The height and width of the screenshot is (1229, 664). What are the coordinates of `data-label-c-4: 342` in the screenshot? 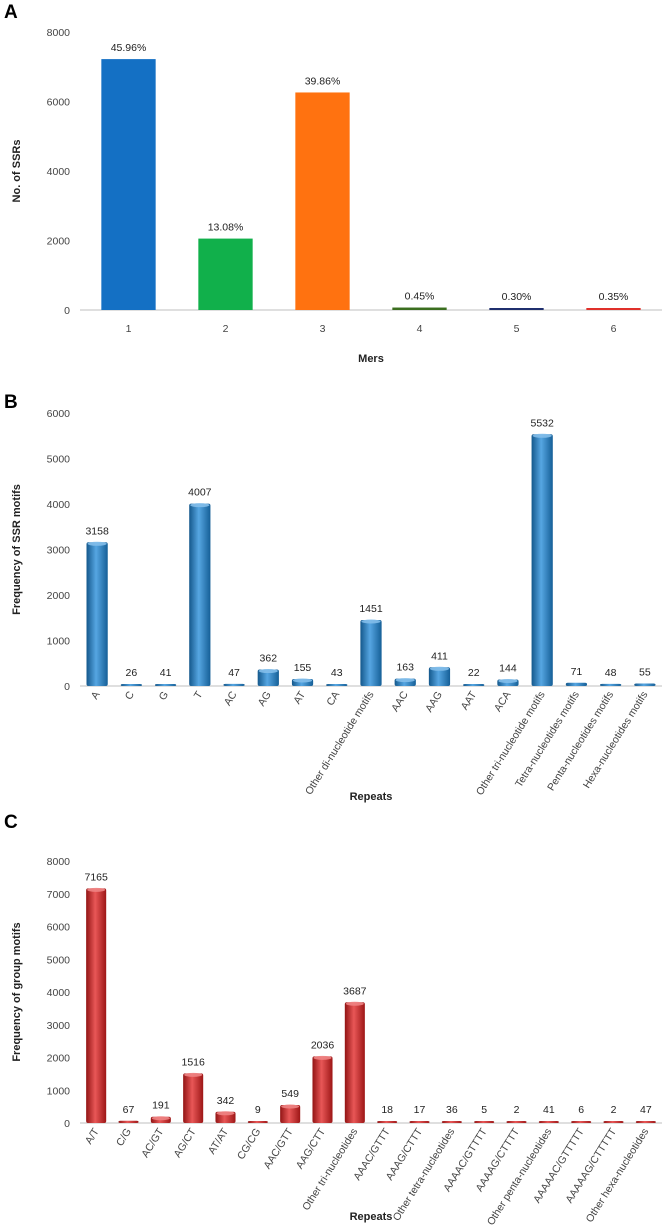 It's located at (226, 1101).